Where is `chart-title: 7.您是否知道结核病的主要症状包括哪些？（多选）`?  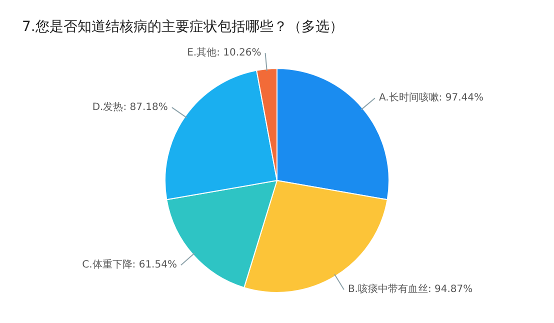
chart-title: 7.您是否知道结核病的主要症状包括哪些？（多选） is located at coordinates (182, 27).